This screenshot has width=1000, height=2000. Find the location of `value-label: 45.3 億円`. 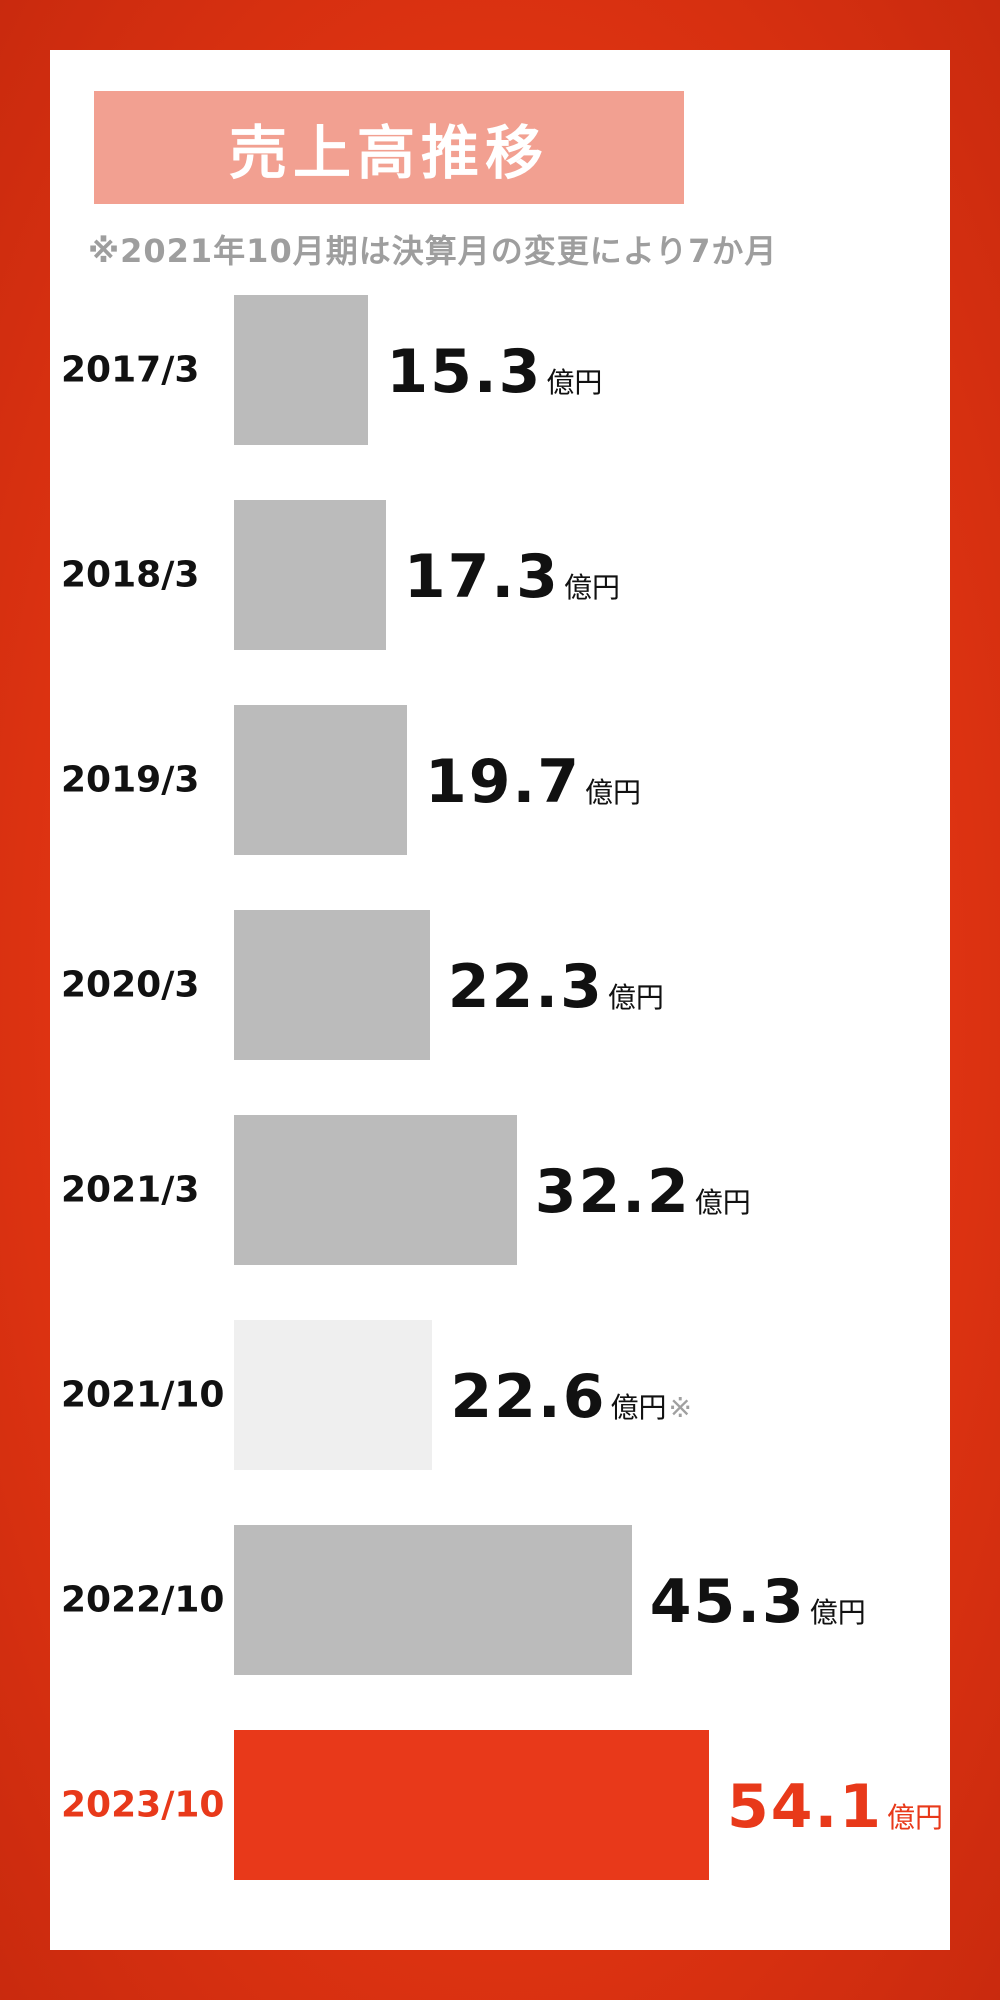

value-label: 45.3 億円 is located at coordinates (758, 1602).